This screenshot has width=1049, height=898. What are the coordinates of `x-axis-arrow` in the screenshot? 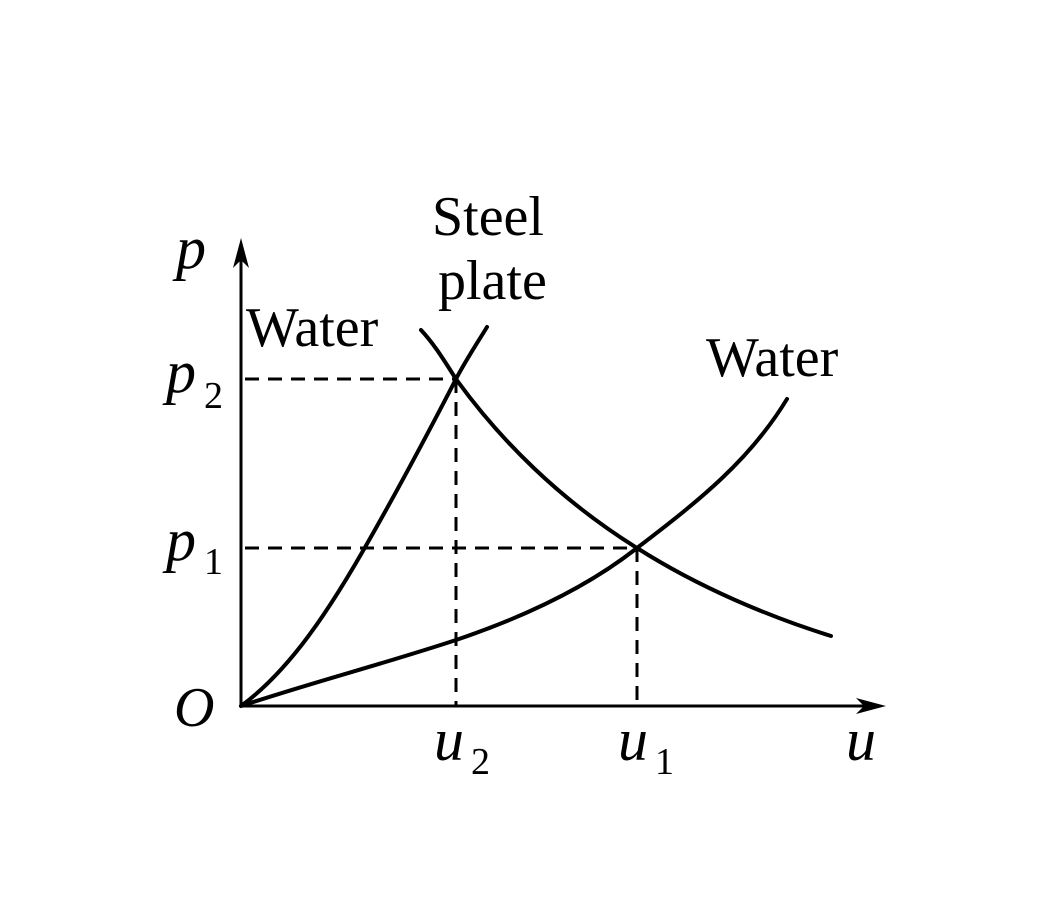 It's located at (871, 706).